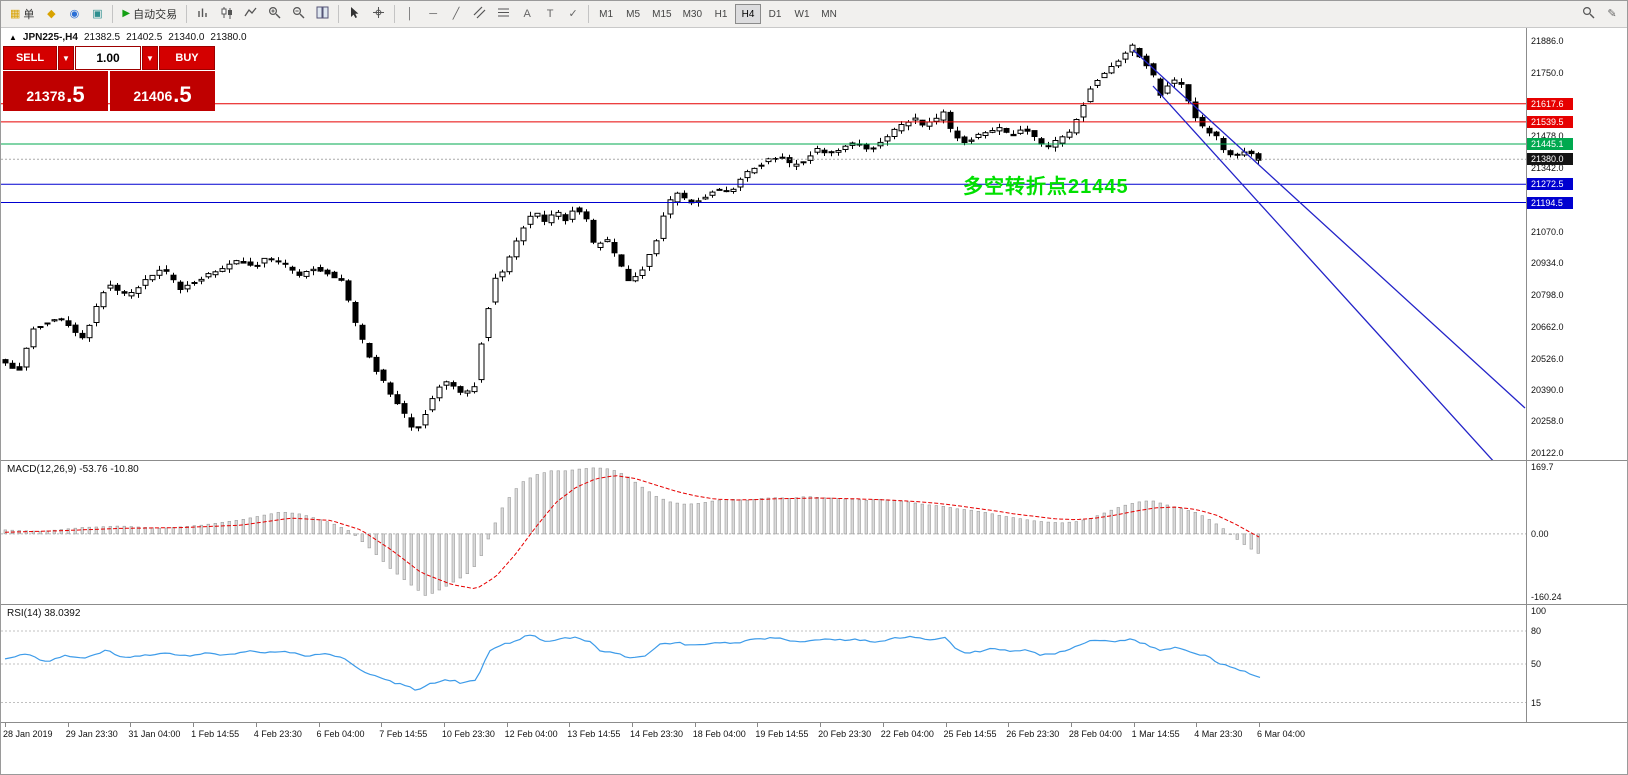 The height and width of the screenshot is (775, 1628). Describe the element at coordinates (775, 14) in the screenshot. I see `tab-timeframe-d1: D1` at that location.